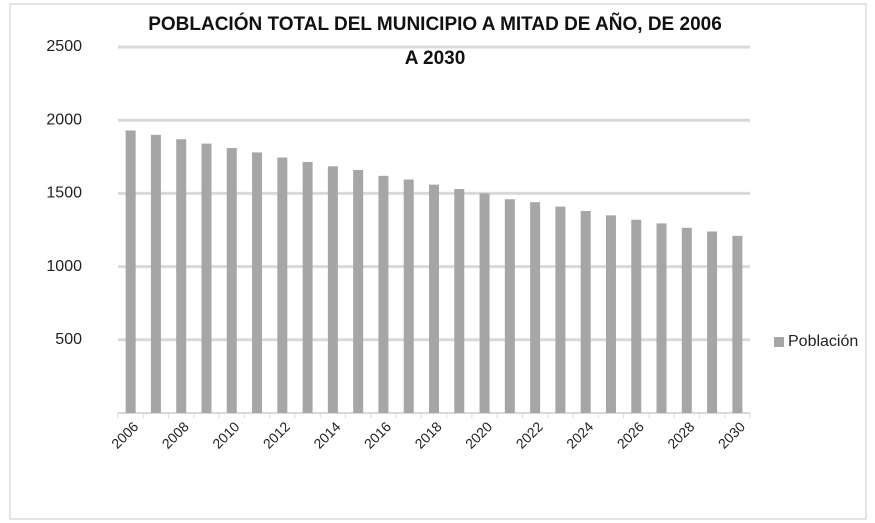 This screenshot has width=875, height=523. Describe the element at coordinates (64, 193) in the screenshot. I see `y-tick-label: 1500` at that location.